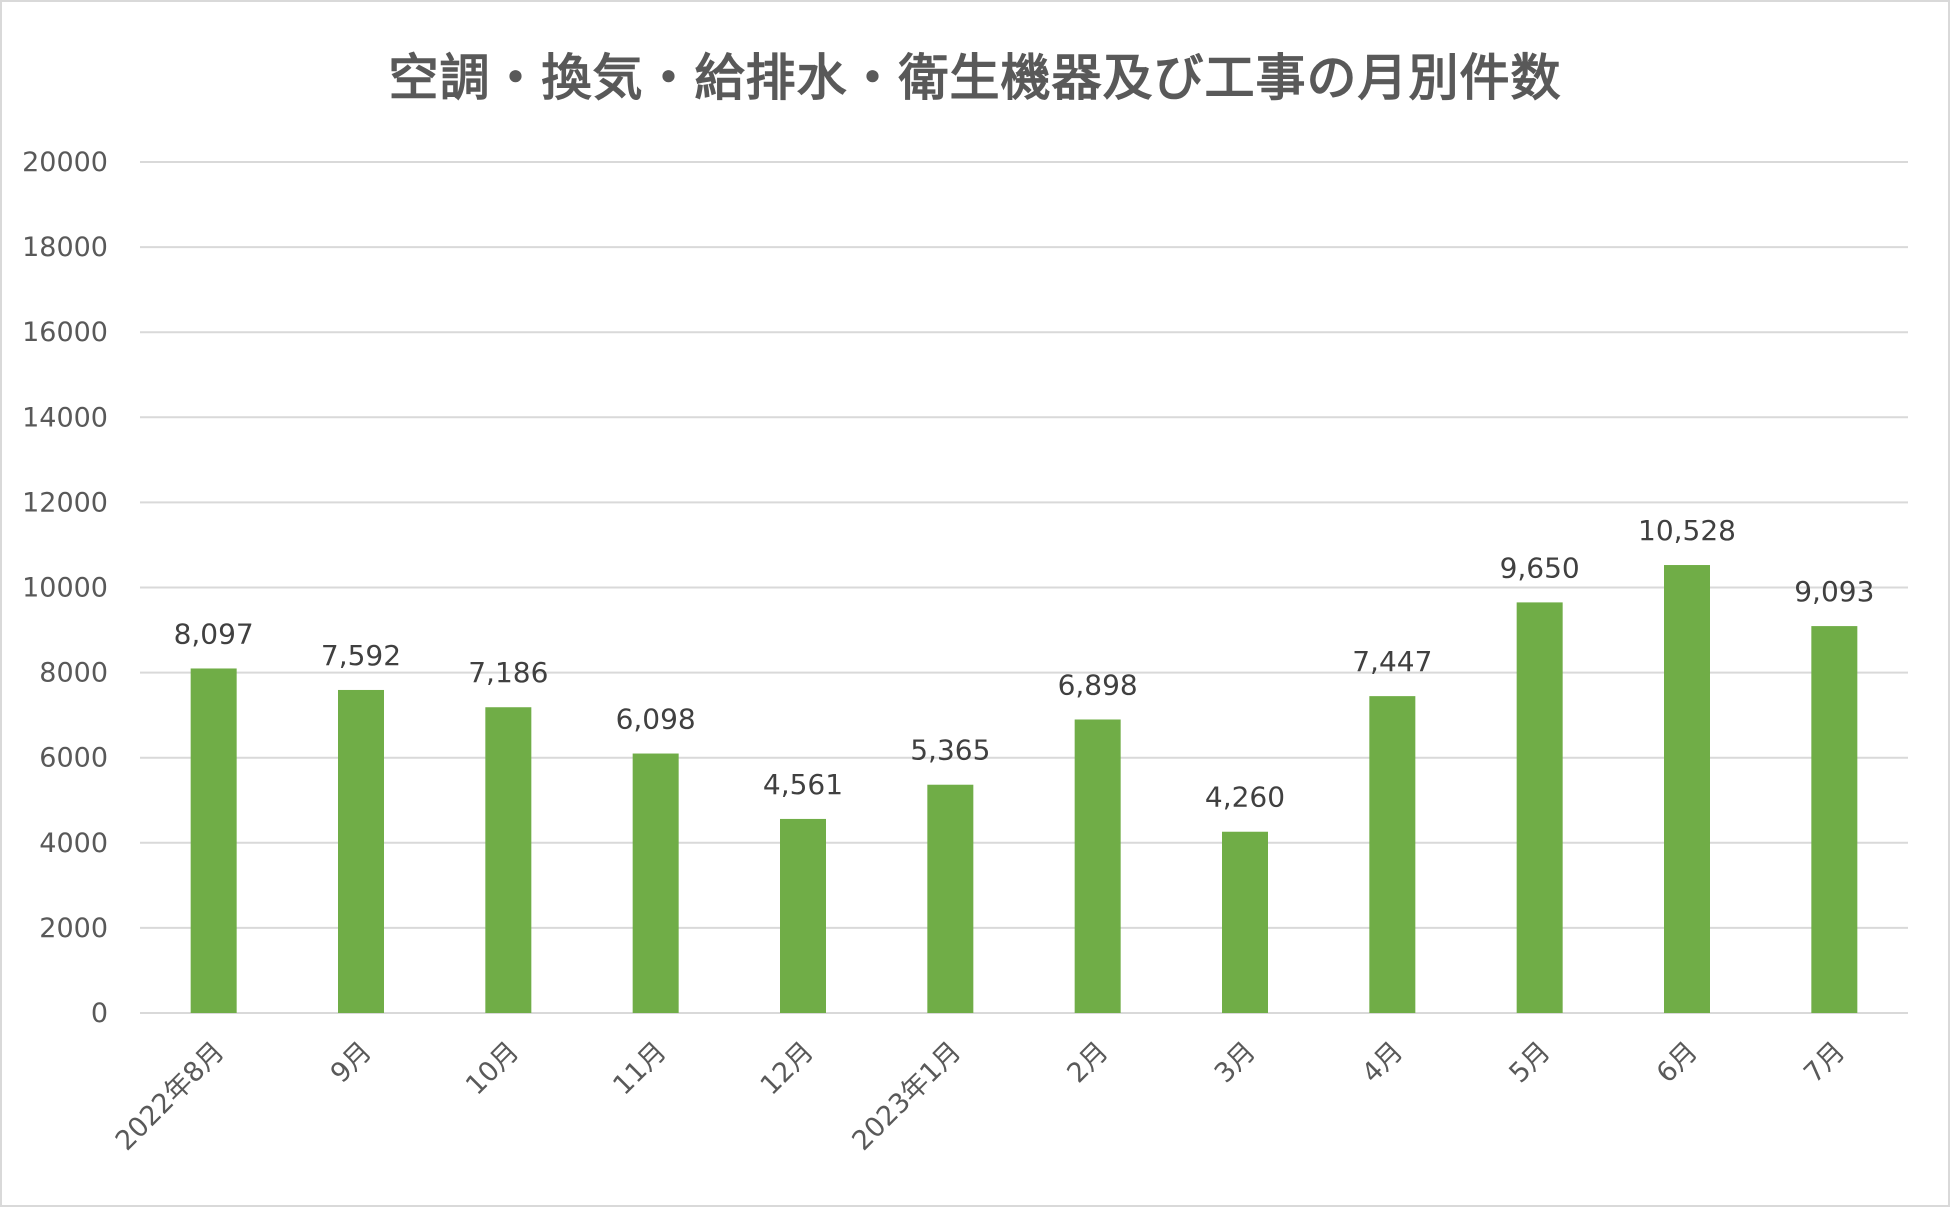  I want to click on data-label: 6,898, so click(1098, 684).